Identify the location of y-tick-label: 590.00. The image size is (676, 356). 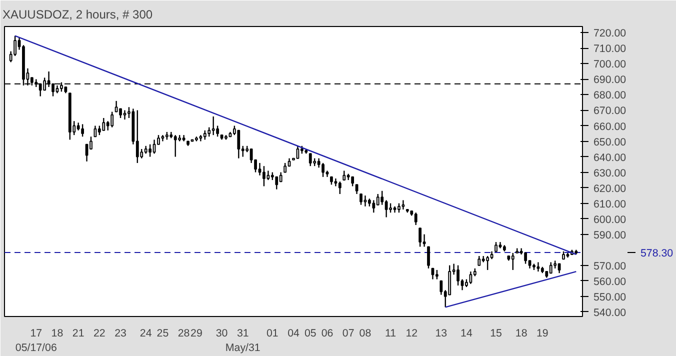
(610, 235).